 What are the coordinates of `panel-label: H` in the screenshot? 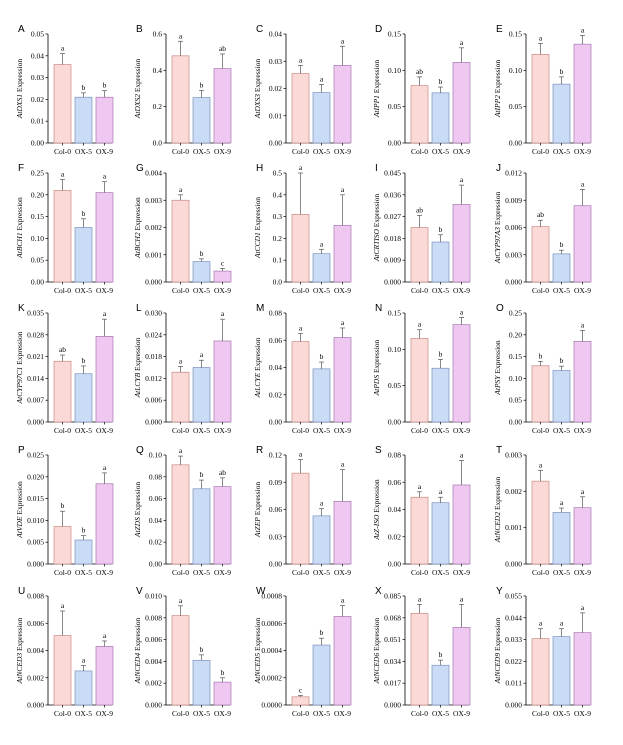 It's located at (259, 168).